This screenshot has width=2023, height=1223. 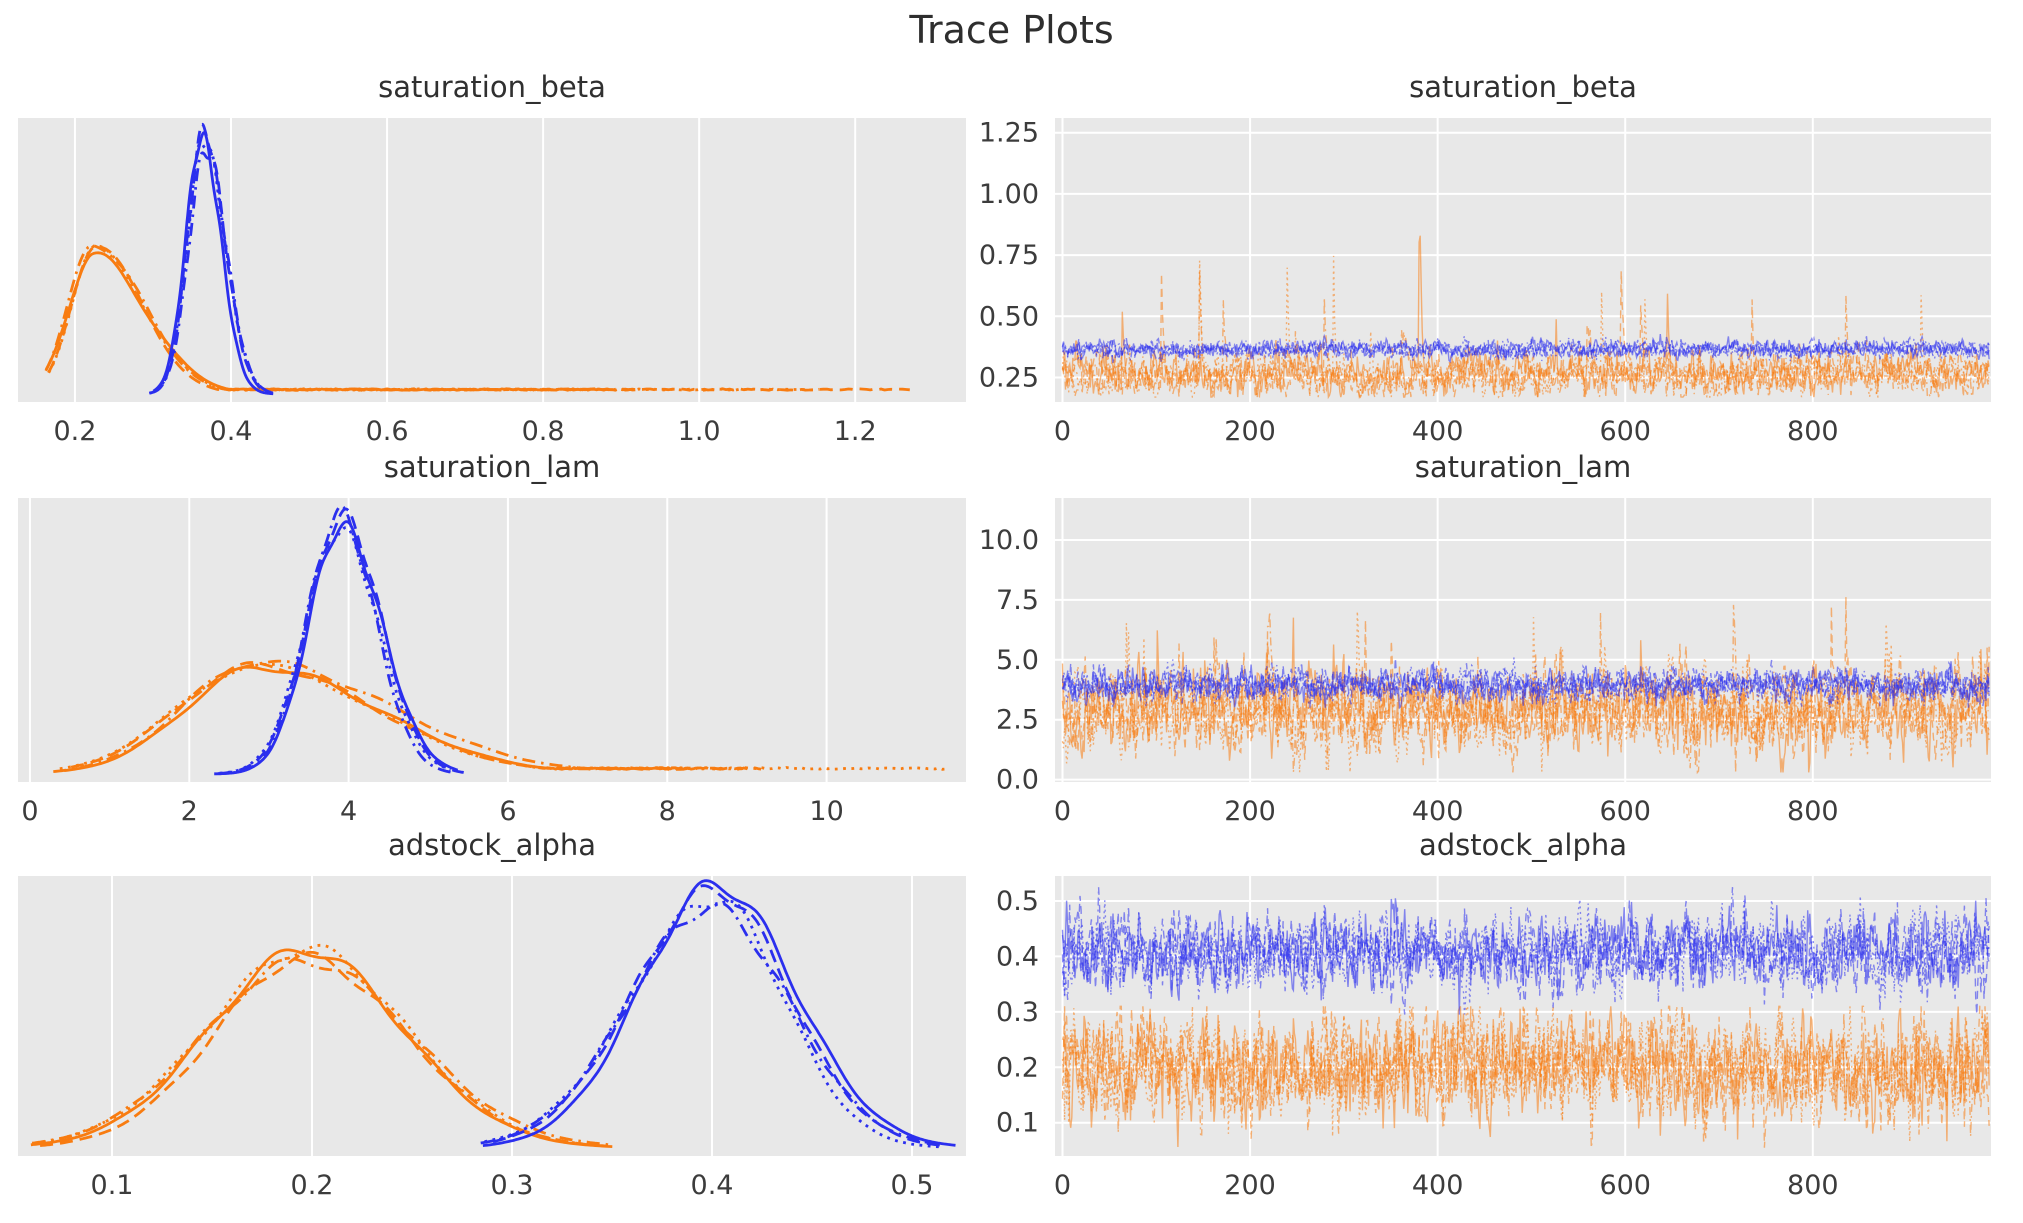 What do you see at coordinates (1017, 600) in the screenshot?
I see `y-tick-label: 7.5` at bounding box center [1017, 600].